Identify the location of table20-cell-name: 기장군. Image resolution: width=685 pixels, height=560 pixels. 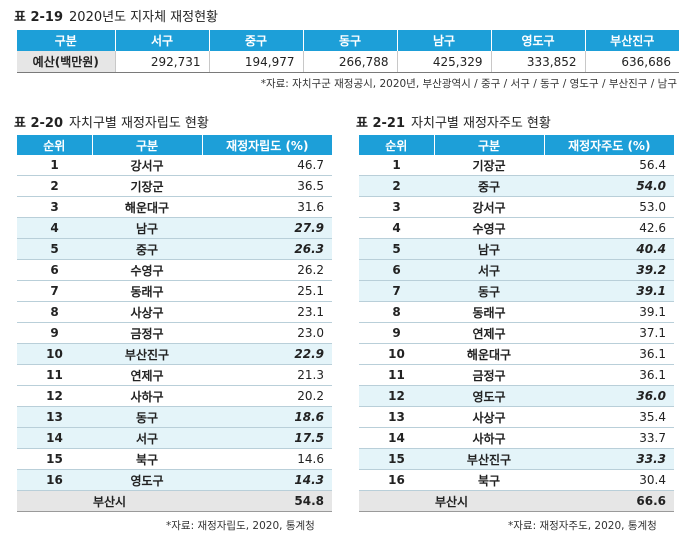
(147, 186).